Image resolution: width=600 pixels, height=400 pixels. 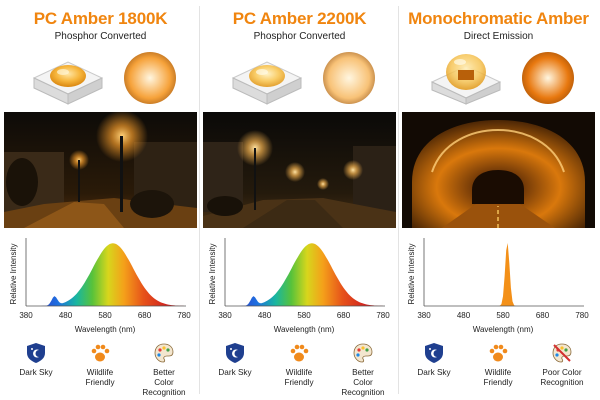 I want to click on palette-crossed-icon, so click(x=562, y=353).